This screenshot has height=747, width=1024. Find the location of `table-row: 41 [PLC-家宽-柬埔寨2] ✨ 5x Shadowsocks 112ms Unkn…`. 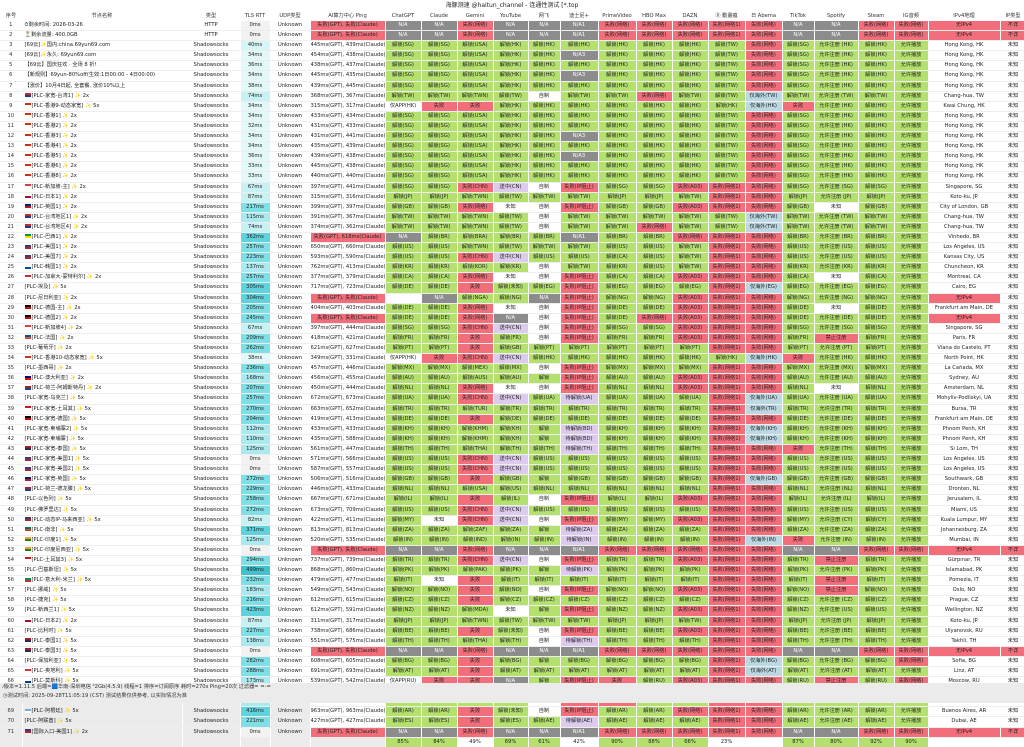

table-row: 41 [PLC-家宽-柬埔寨2] ✨ 5x Shadowsocks 112ms Unkn… is located at coordinates (512, 429).